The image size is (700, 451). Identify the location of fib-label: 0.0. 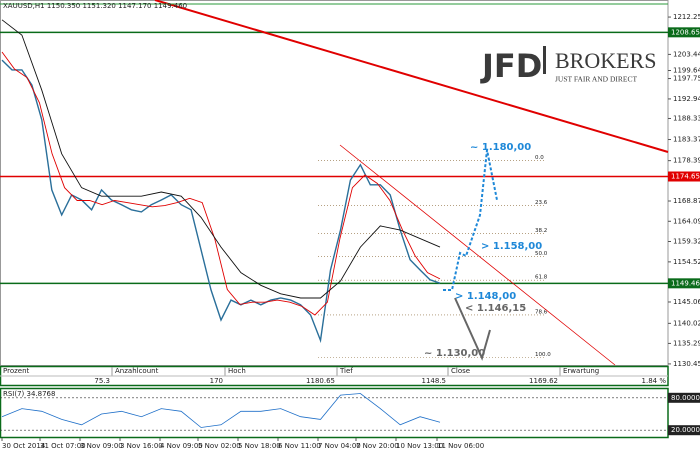
(539, 158).